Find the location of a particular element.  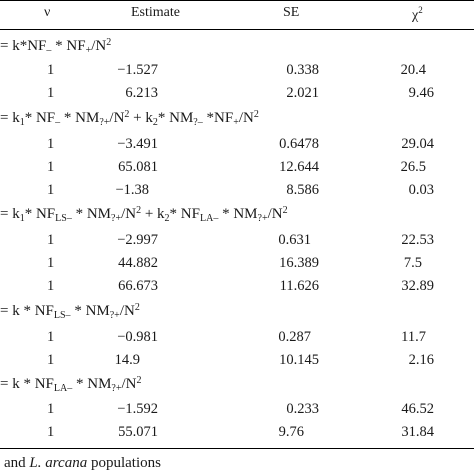

table-cell-estimate: −2.997 is located at coordinates (137, 240).